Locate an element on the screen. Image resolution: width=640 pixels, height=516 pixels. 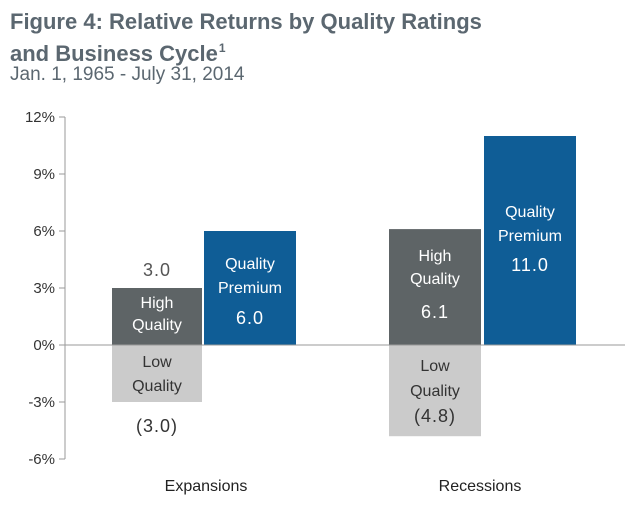
y-tick-label-0: 12% is located at coordinates (40, 117).